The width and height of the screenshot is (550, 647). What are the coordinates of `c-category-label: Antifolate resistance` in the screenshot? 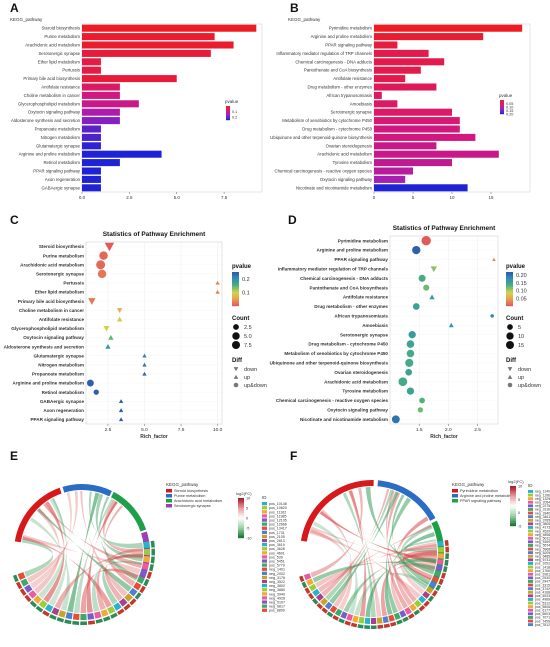 It's located at (62, 319).